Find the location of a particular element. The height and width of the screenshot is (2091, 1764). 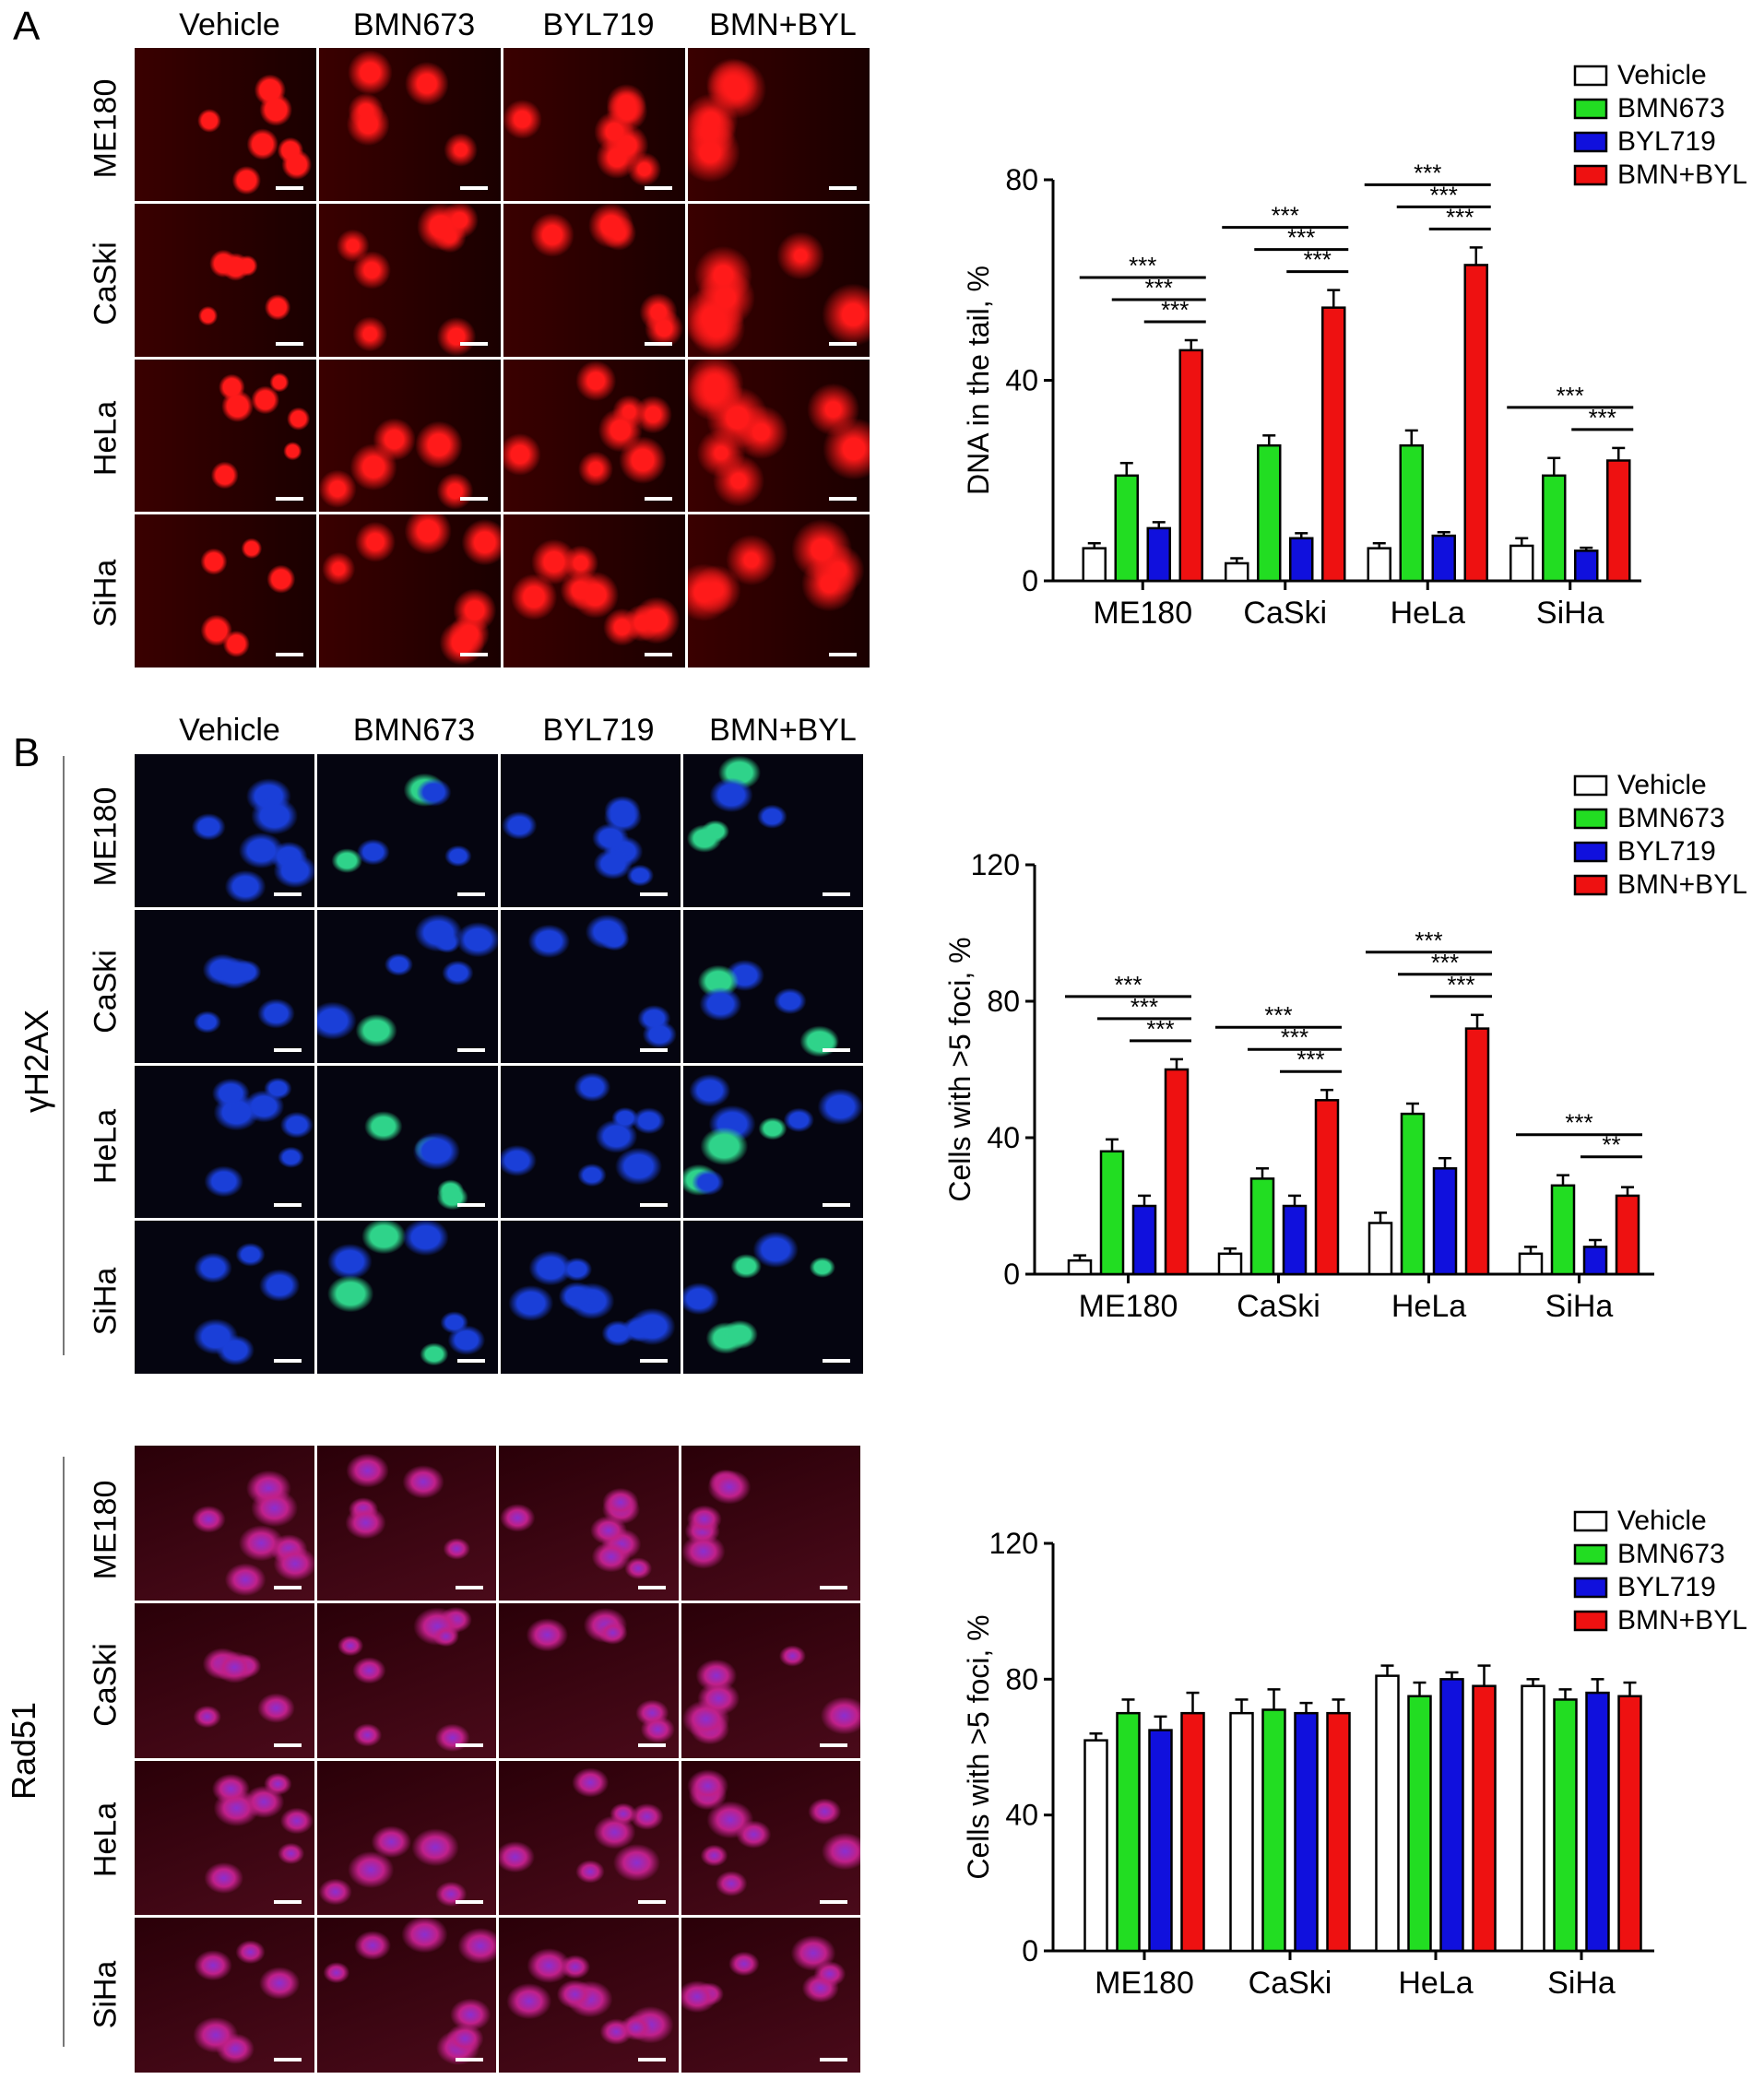

row-label-me180-a: ME180 is located at coordinates (106, 128).